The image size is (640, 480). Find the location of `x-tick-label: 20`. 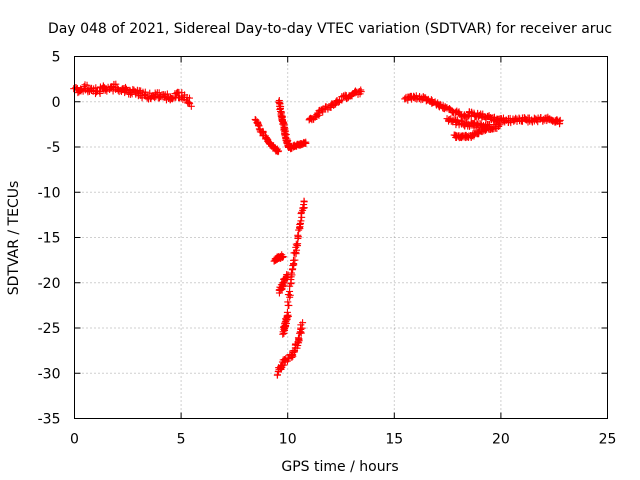

x-tick-label: 20 is located at coordinates (501, 440).